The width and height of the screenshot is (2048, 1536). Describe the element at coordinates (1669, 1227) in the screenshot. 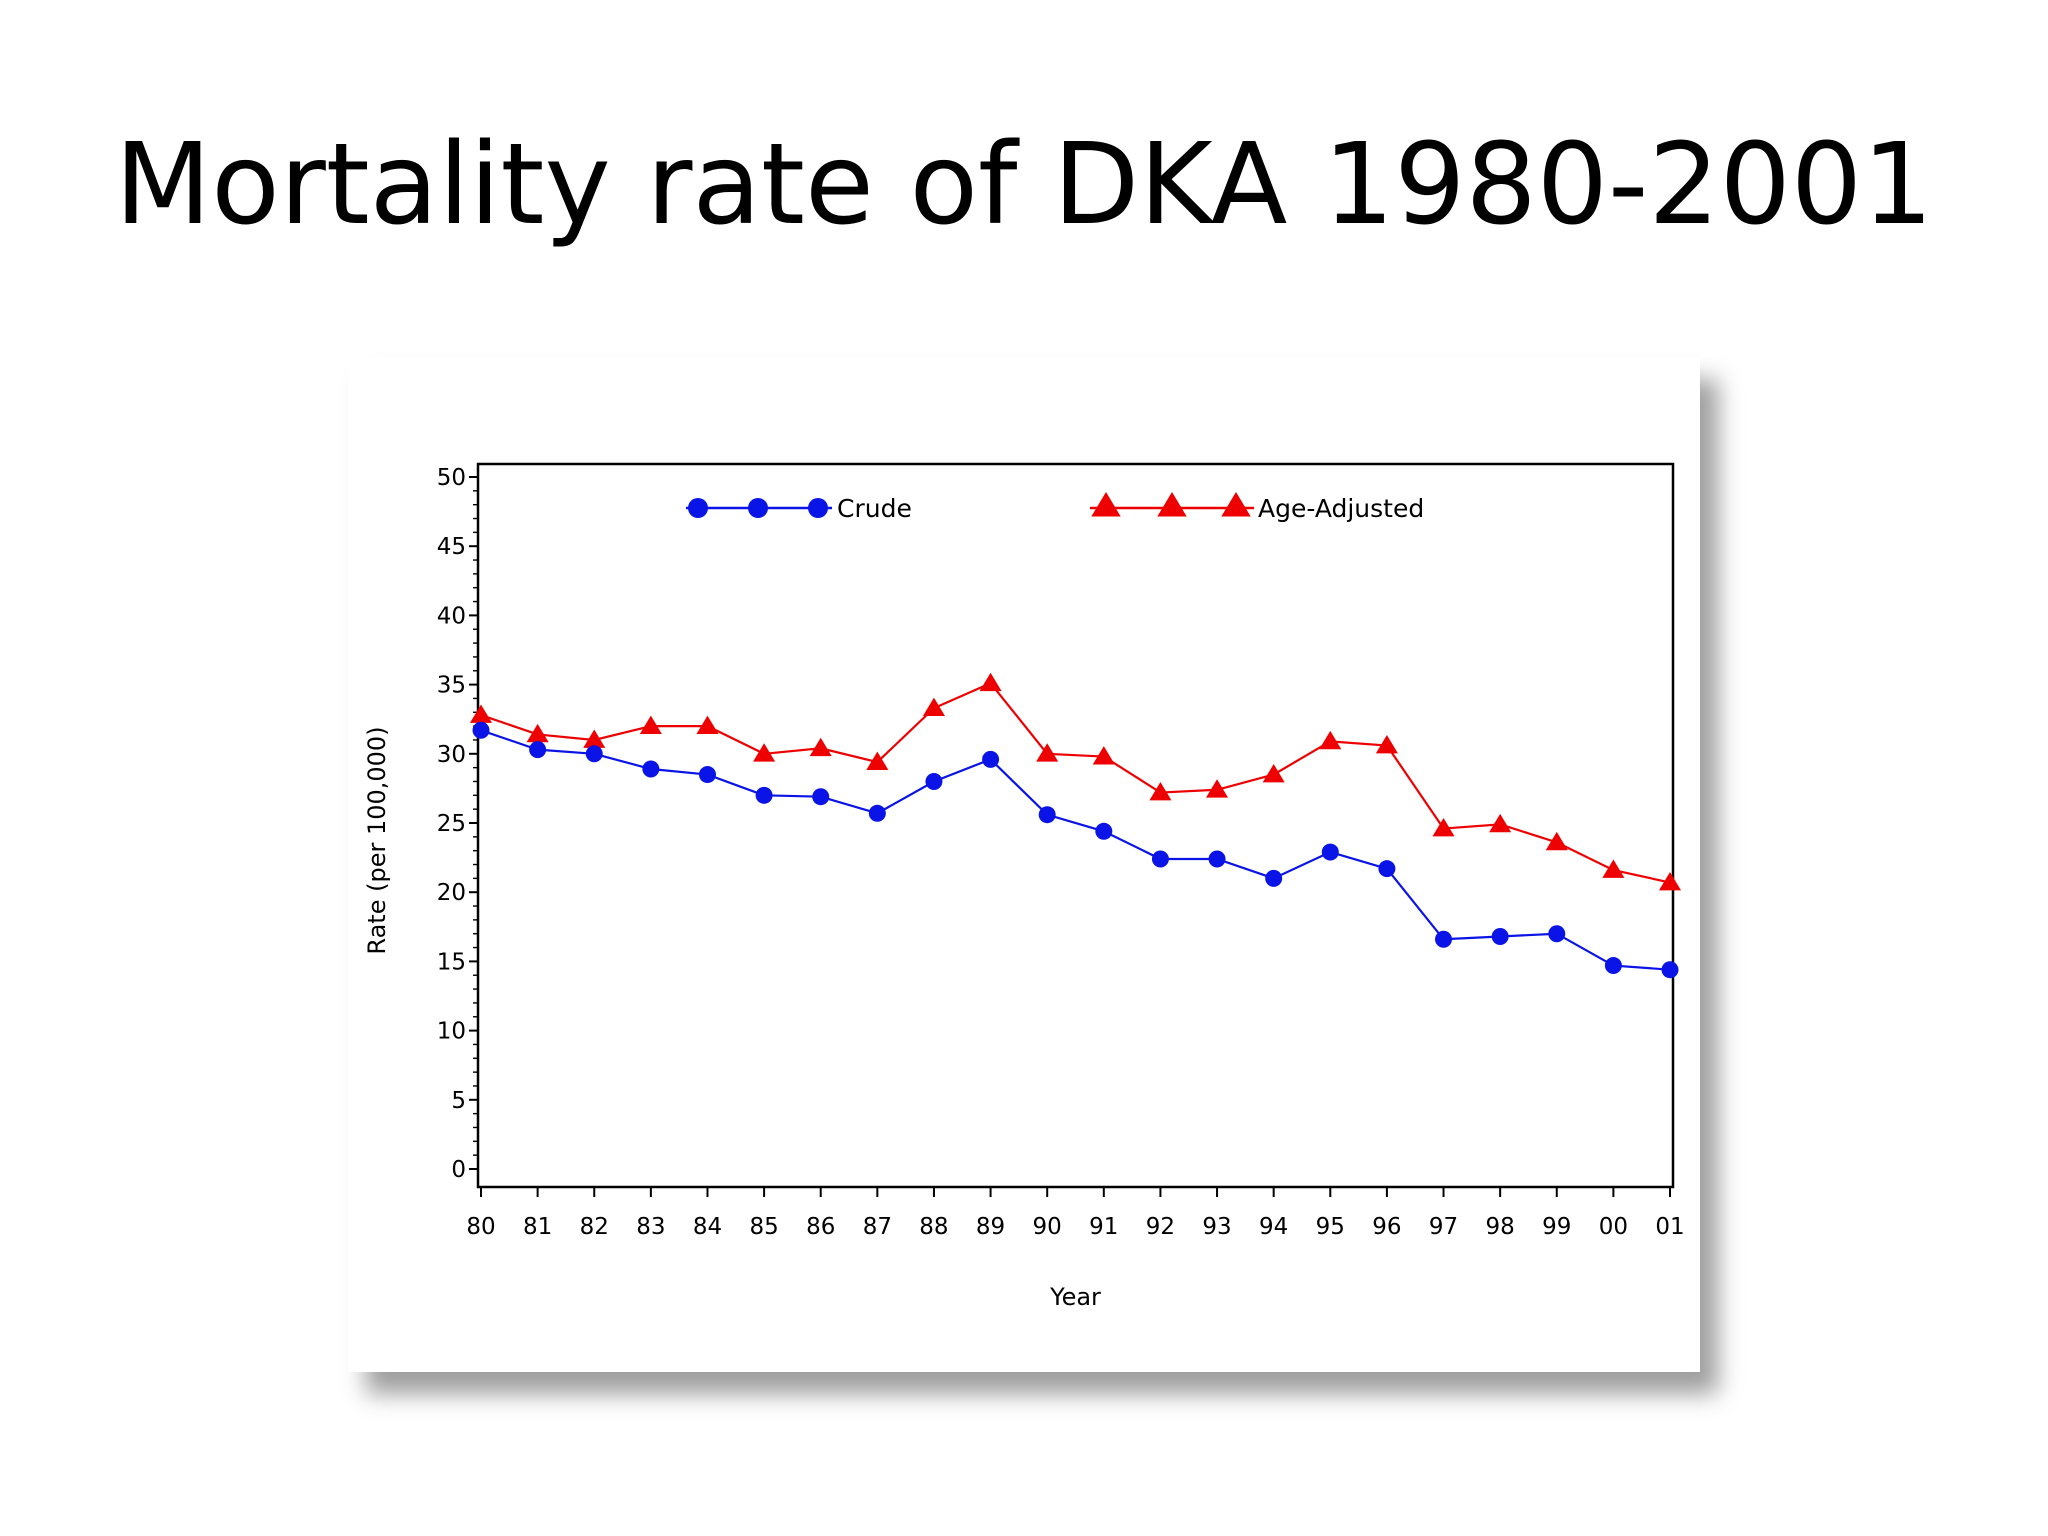

I see `x-tick-label: 01` at that location.